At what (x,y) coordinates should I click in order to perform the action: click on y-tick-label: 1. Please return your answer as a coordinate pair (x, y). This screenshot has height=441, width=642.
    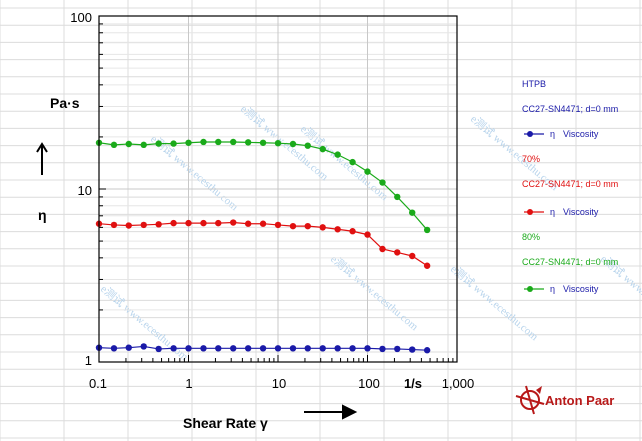
    Looking at the image, I should click on (88, 360).